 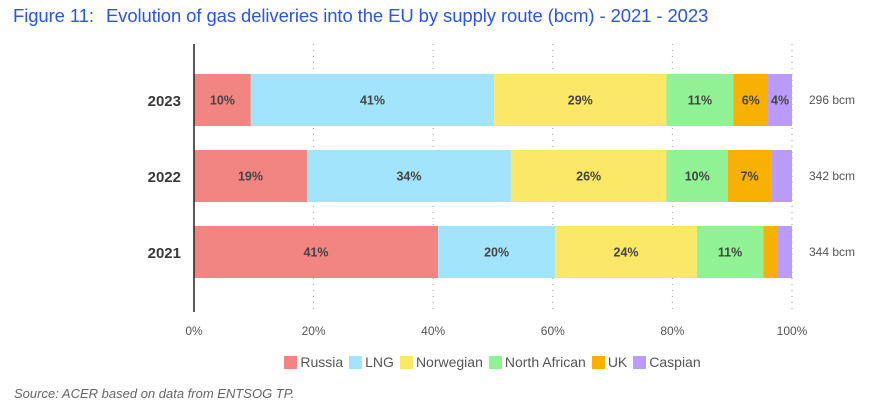 I want to click on legend: Russia LNG Norwegian North African UK Caspian, so click(x=443, y=362).